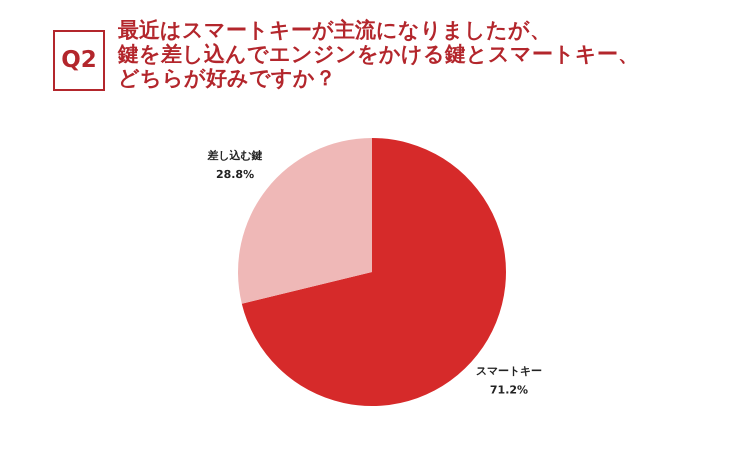 This screenshot has width=750, height=450. Describe the element at coordinates (509, 389) in the screenshot. I see `data-label: 71.2%` at that location.